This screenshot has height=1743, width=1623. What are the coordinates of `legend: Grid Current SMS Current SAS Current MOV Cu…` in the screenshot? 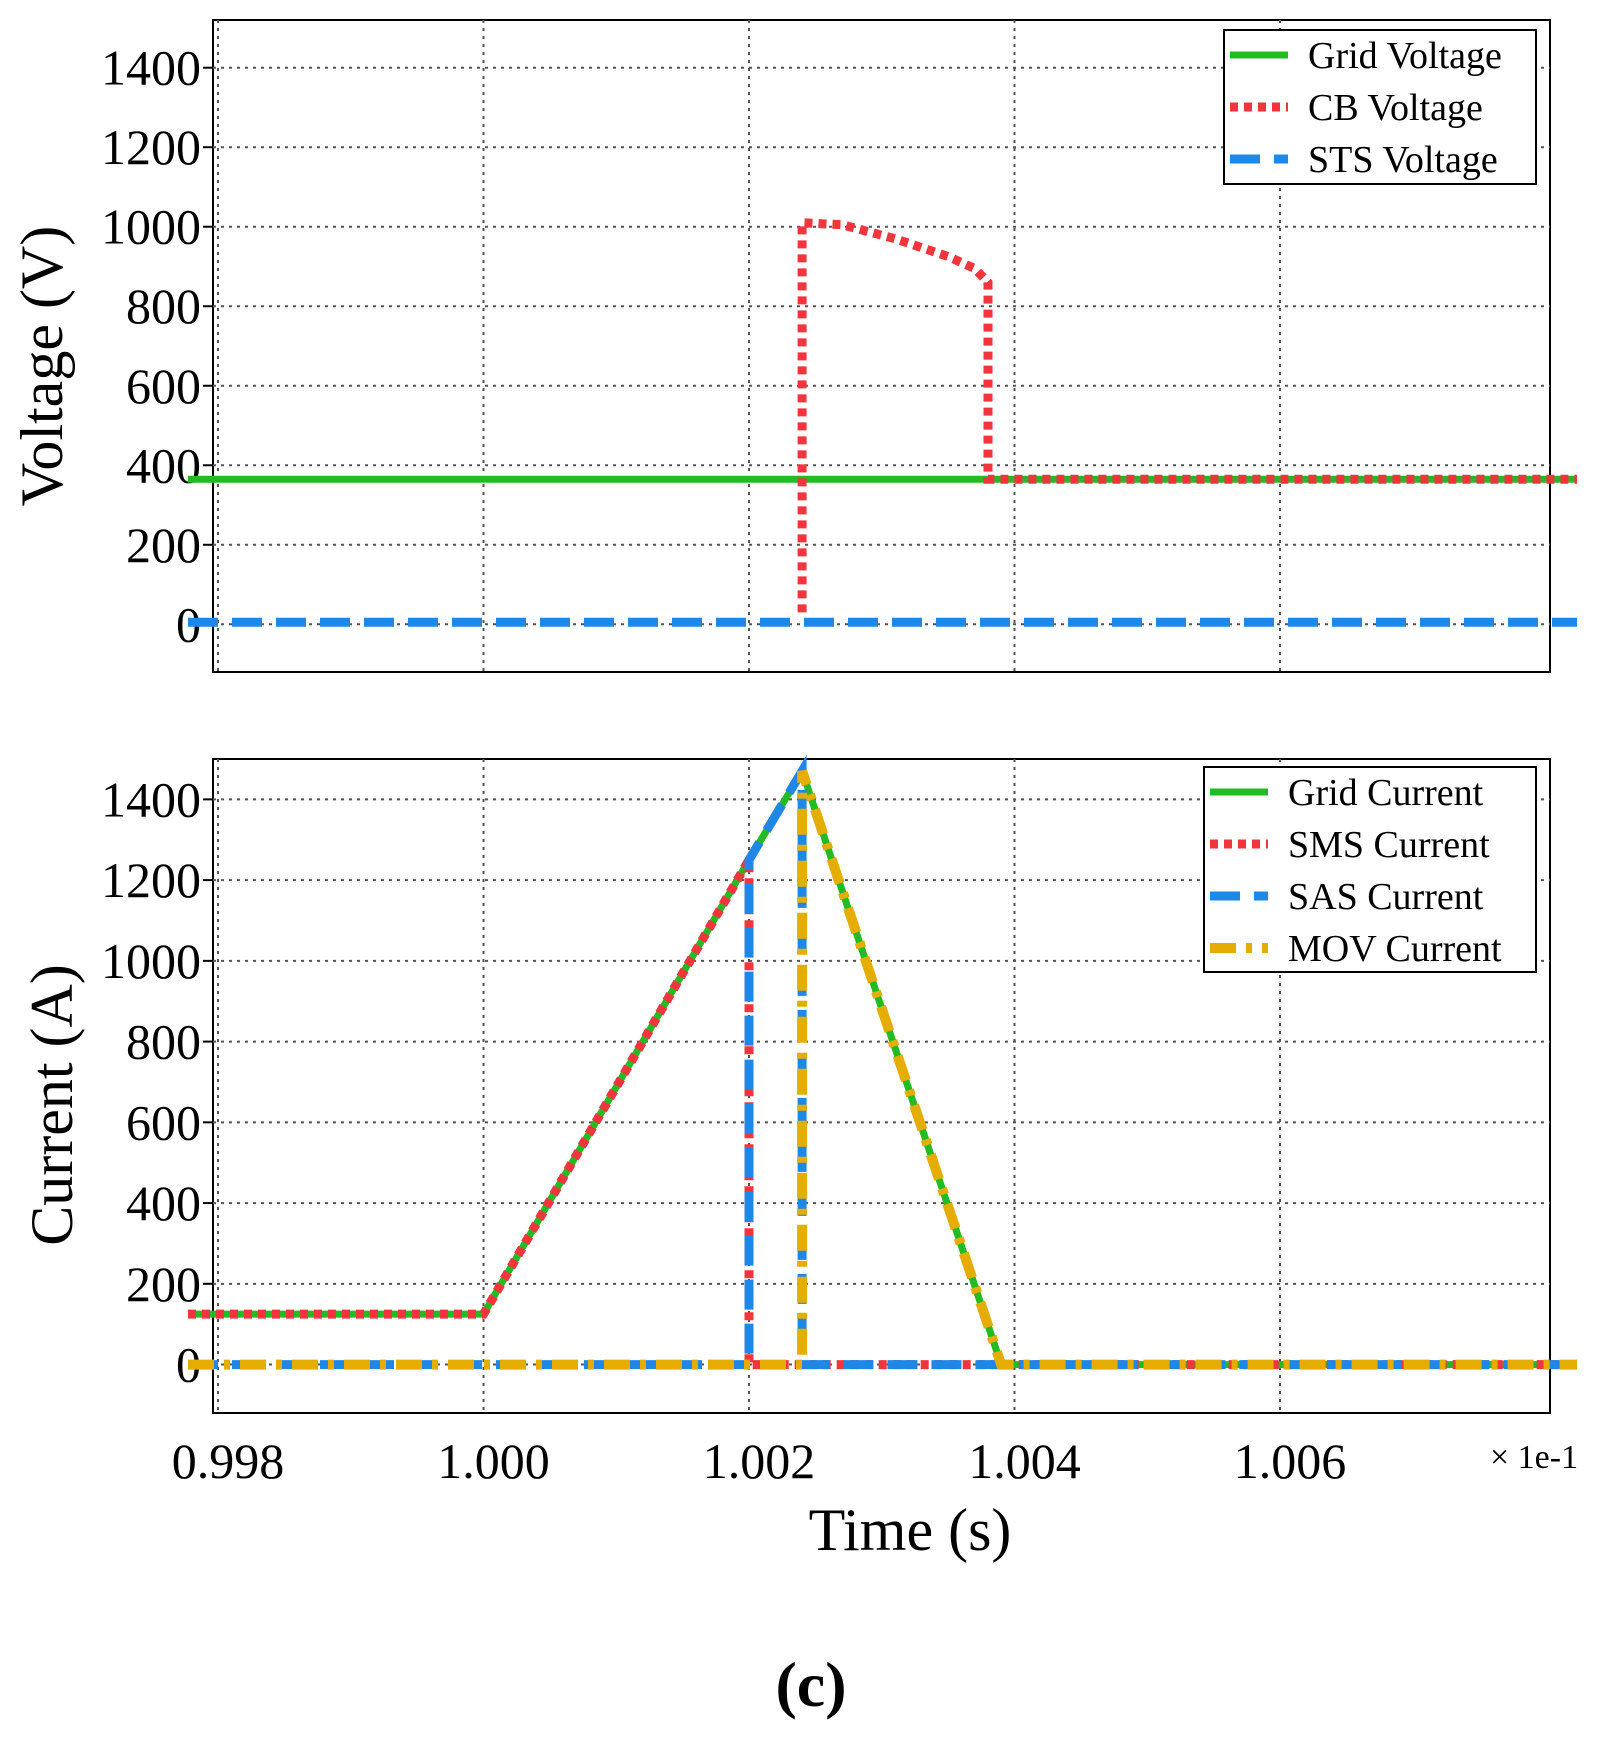 It's located at (1370, 869).